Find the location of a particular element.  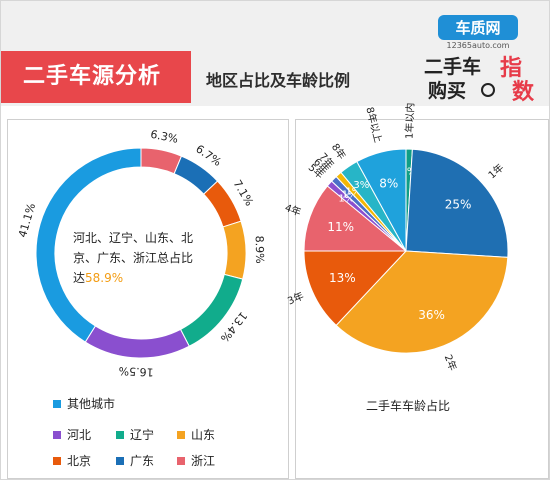

legend-item: 浙江 is located at coordinates (196, 460).